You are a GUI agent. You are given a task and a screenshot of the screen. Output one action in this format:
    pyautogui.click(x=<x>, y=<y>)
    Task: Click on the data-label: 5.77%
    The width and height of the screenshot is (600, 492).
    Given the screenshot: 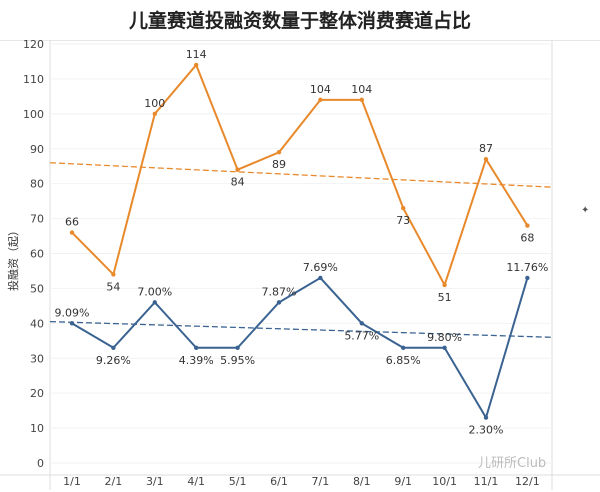 What is the action you would take?
    pyautogui.click(x=361, y=335)
    